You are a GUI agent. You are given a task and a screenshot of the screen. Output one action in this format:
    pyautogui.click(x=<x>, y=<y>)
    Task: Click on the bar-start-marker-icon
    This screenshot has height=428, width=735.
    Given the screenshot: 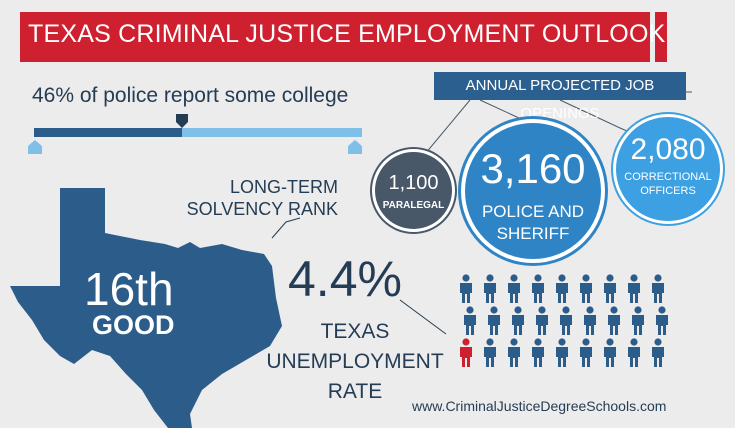 What is the action you would take?
    pyautogui.click(x=35, y=147)
    